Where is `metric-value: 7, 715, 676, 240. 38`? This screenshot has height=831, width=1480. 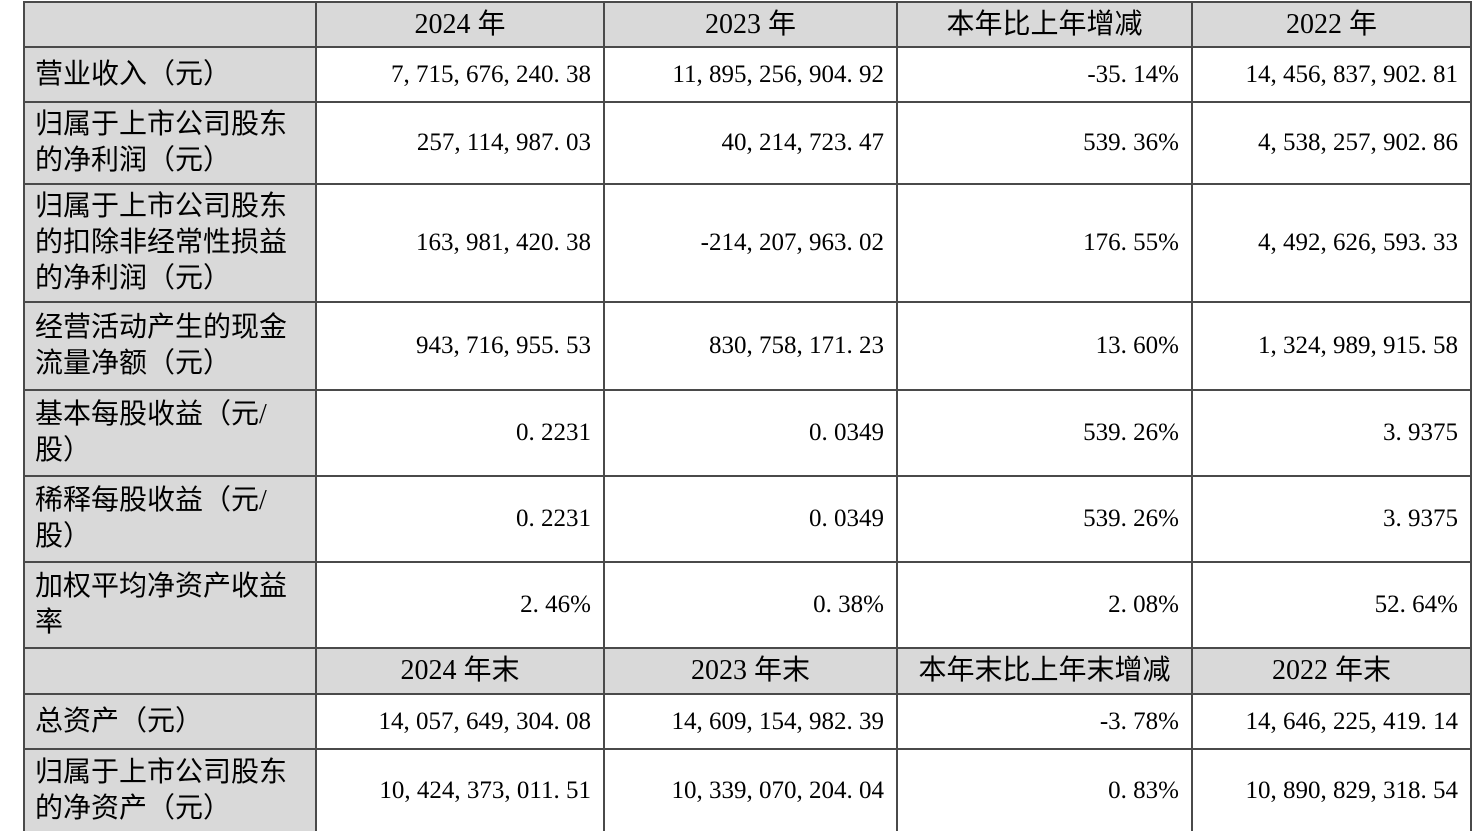 metric-value: 7, 715, 676, 240. 38 is located at coordinates (460, 74).